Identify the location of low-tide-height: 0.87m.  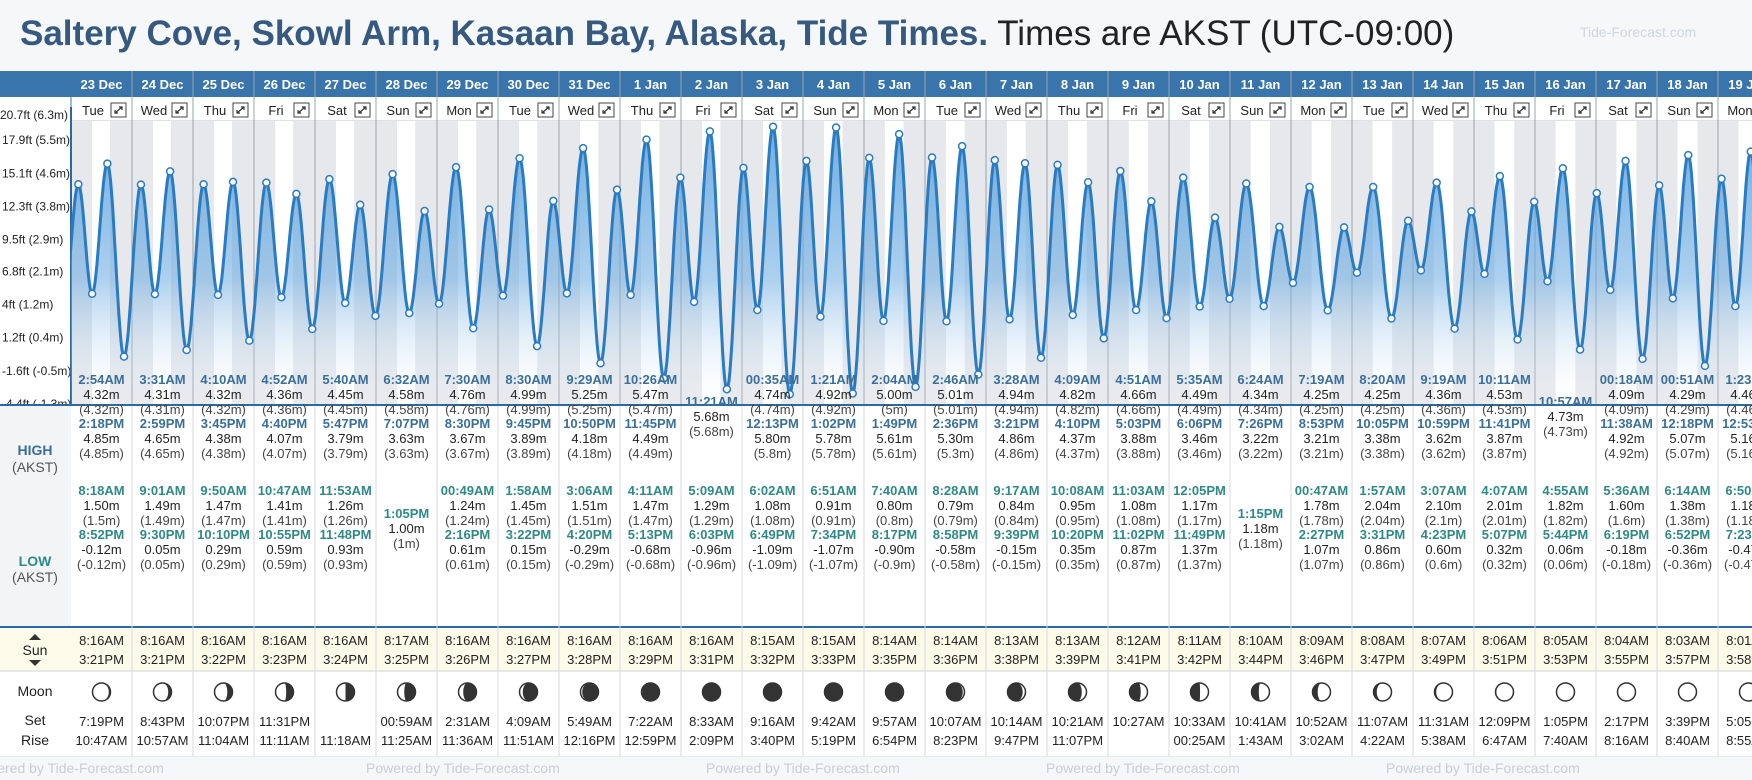
(1138, 549).